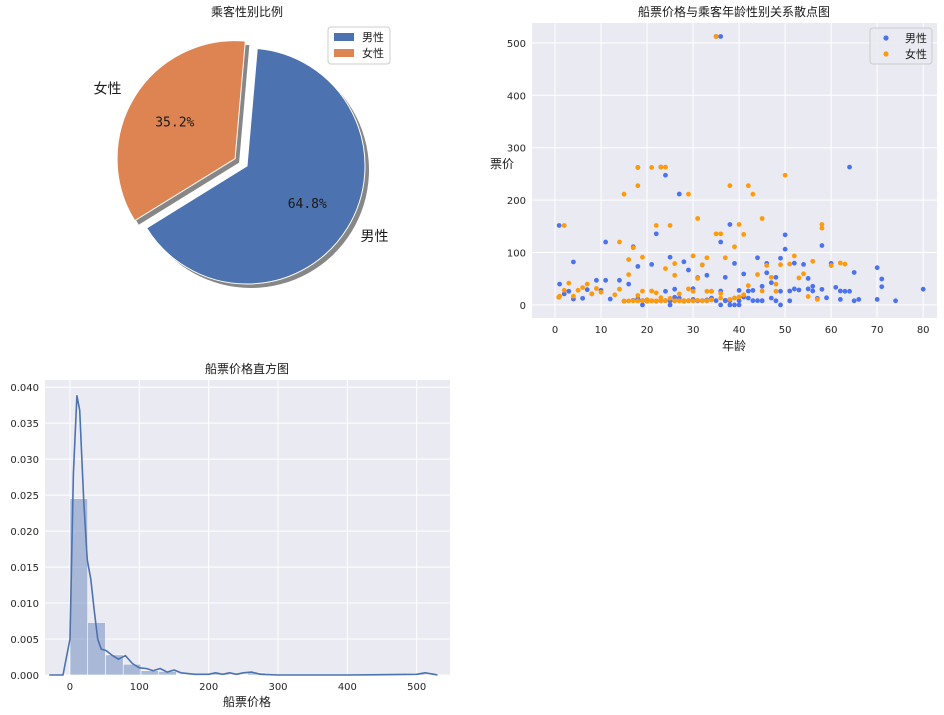 The width and height of the screenshot is (944, 715). What do you see at coordinates (24, 532) in the screenshot?
I see `hist-y-tick-label: 0.020` at bounding box center [24, 532].